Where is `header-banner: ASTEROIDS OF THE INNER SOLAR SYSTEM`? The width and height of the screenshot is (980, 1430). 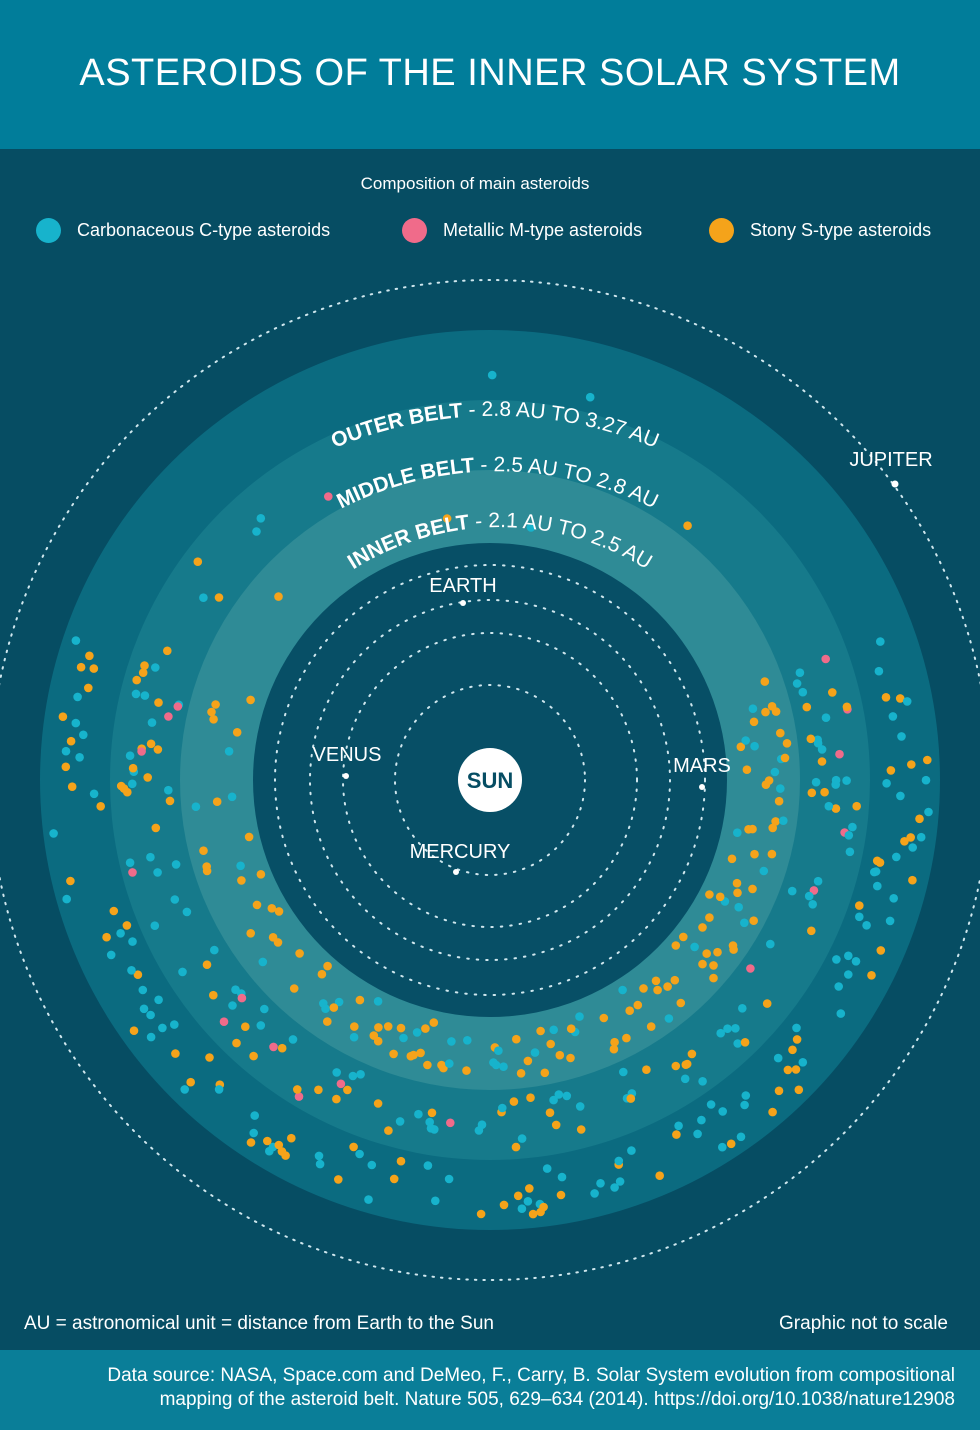 header-banner: ASTEROIDS OF THE INNER SOLAR SYSTEM is located at coordinates (490, 74).